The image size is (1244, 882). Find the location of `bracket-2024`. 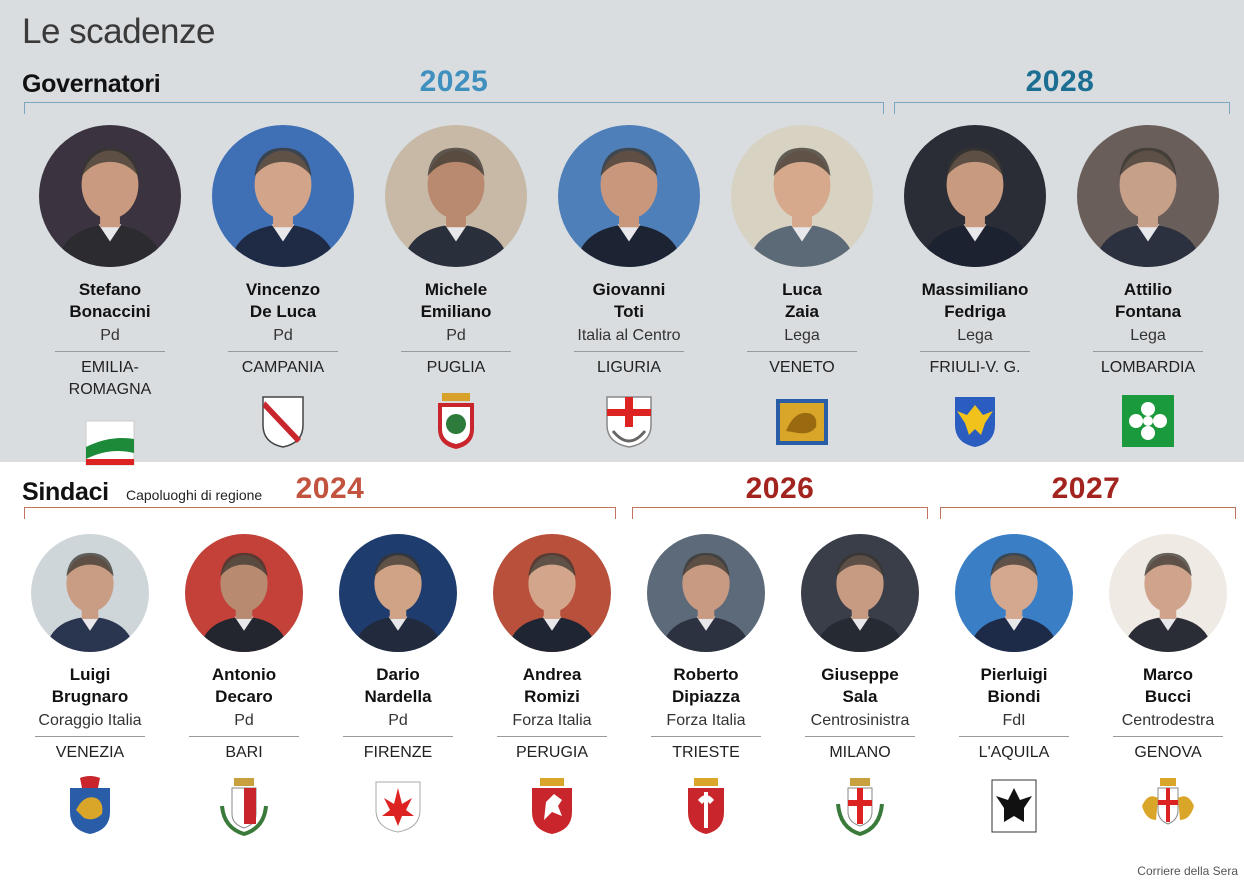

bracket-2024 is located at coordinates (320, 513).